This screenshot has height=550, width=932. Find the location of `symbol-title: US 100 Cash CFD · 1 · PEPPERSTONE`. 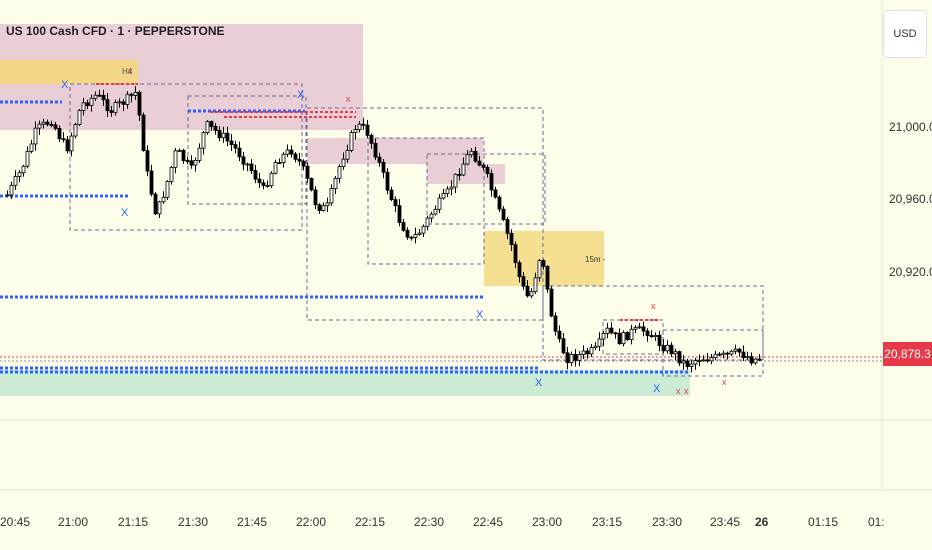

symbol-title: US 100 Cash CFD · 1 · PEPPERSTONE is located at coordinates (115, 31).